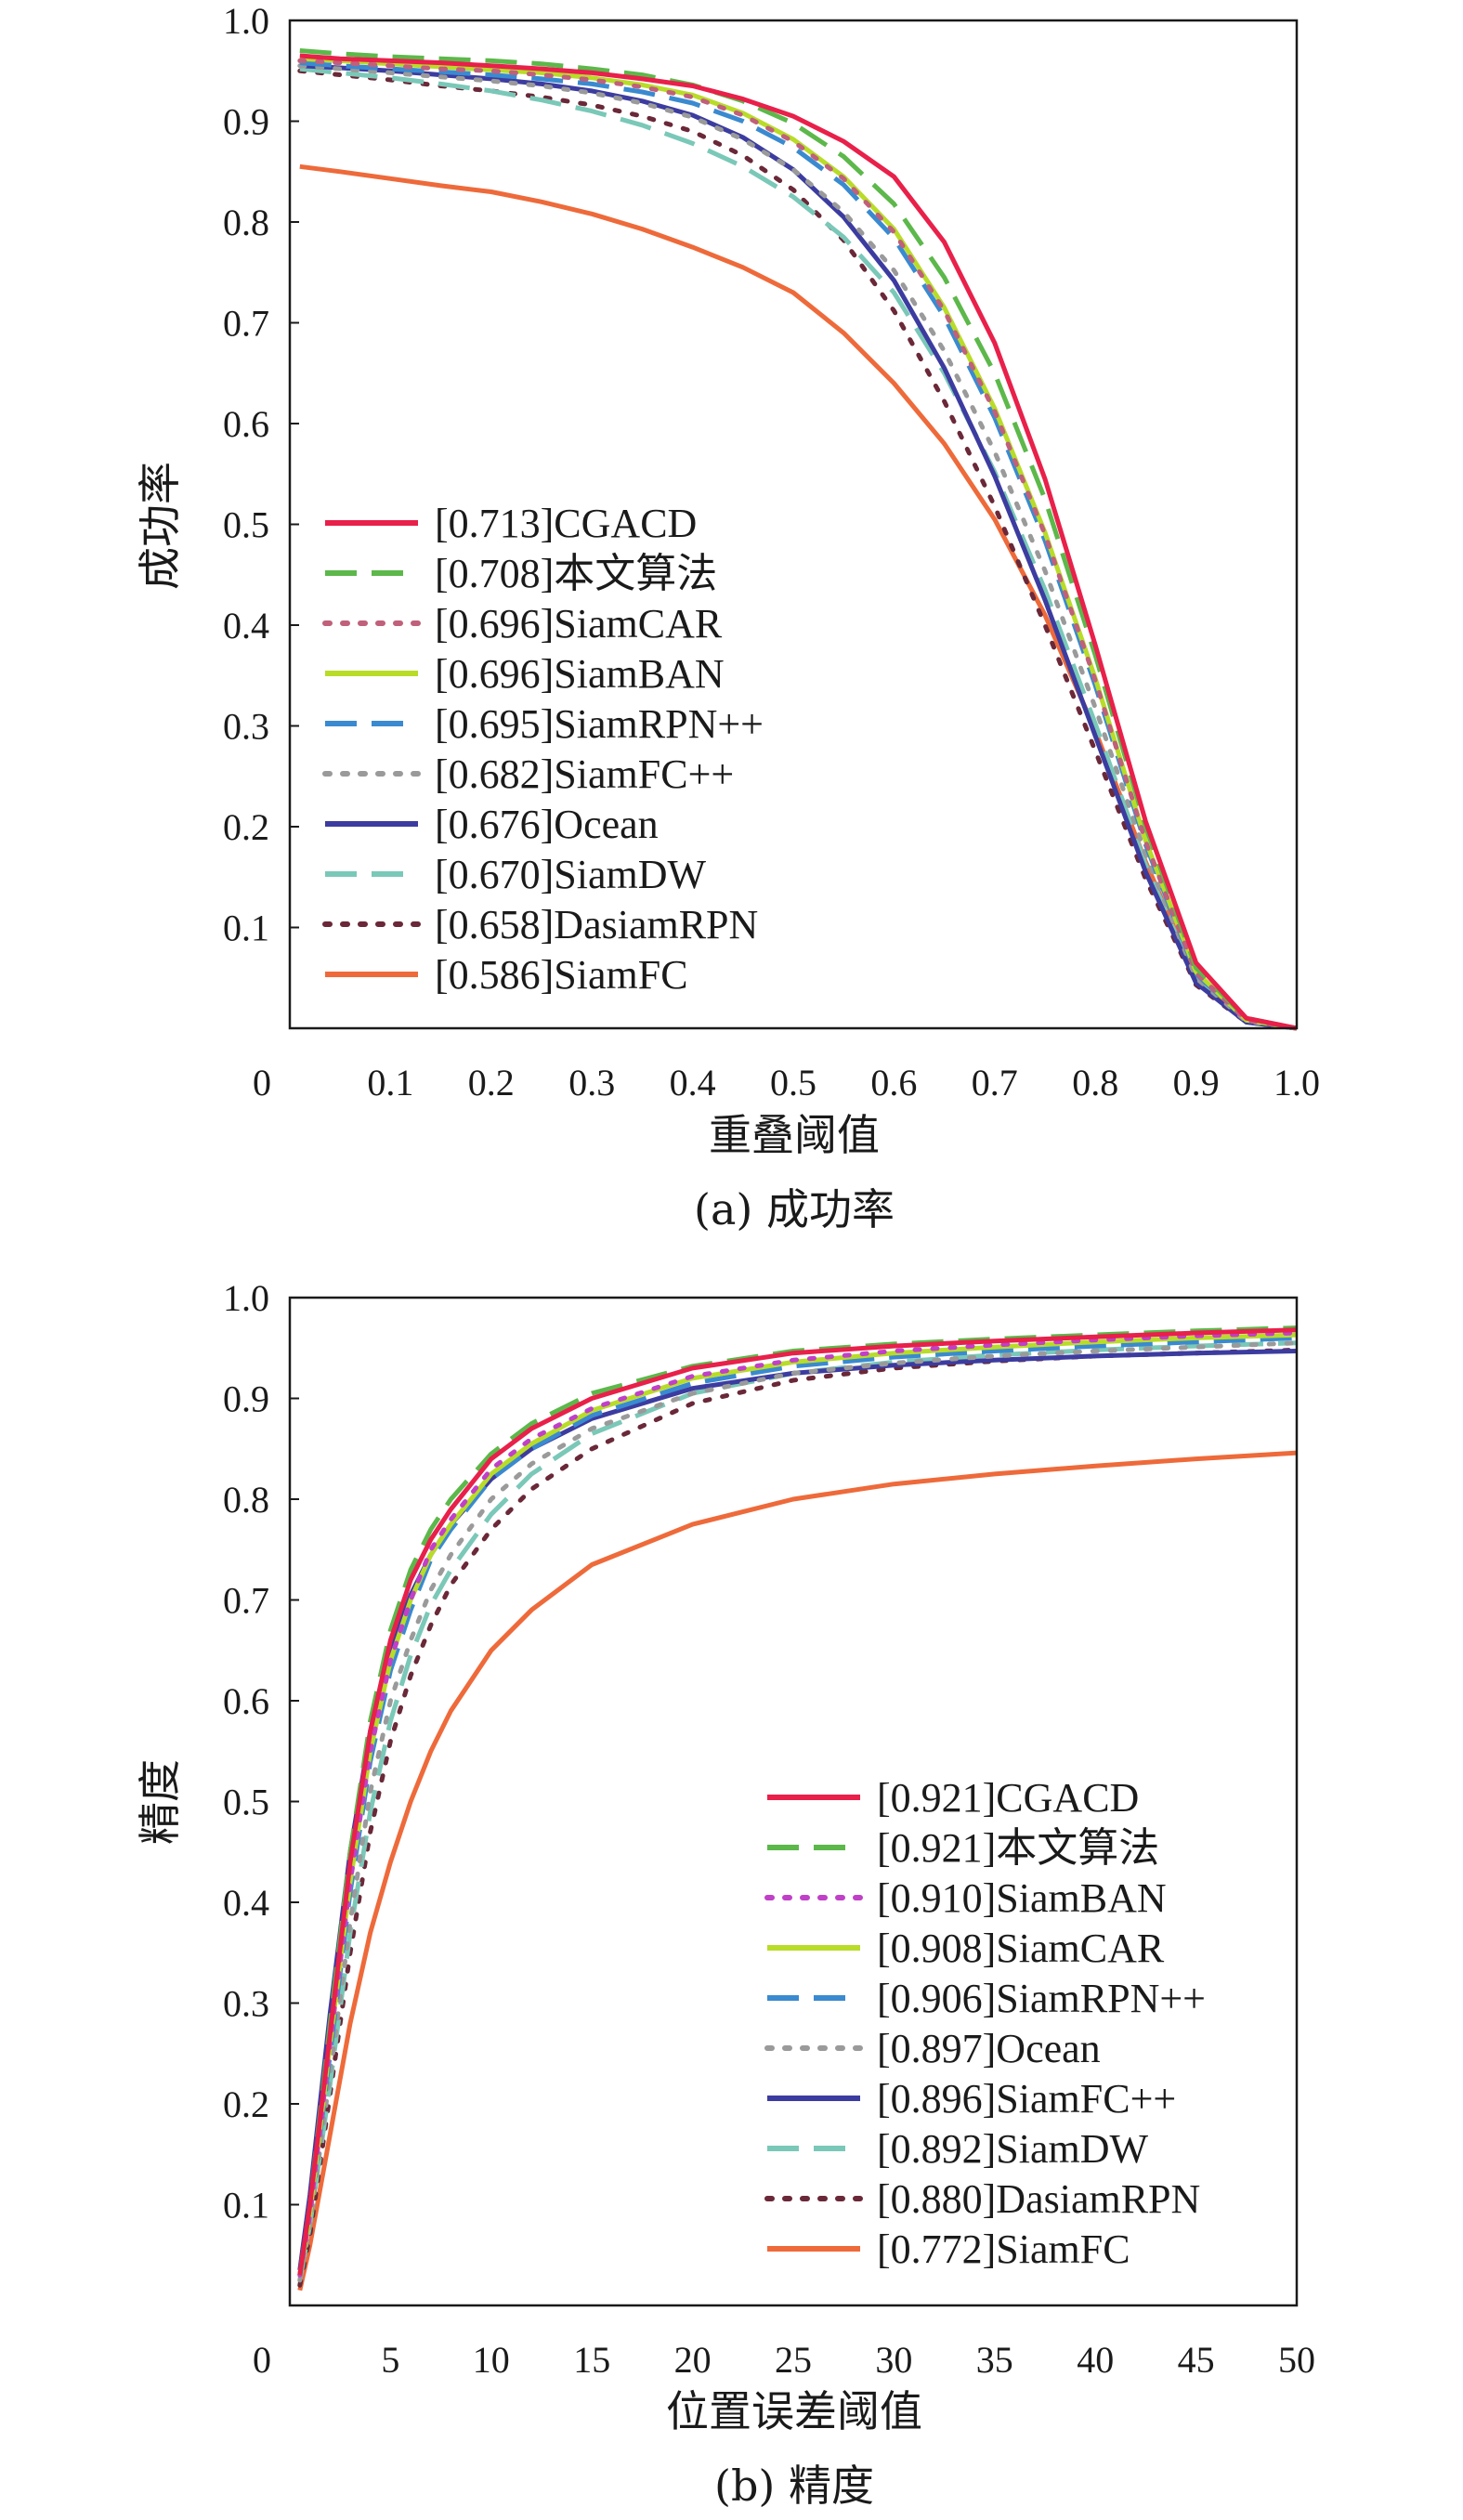 The height and width of the screenshot is (2520, 1463). Describe the element at coordinates (584, 774) in the screenshot. I see `legend-label: [0.682]SiamFC++` at that location.